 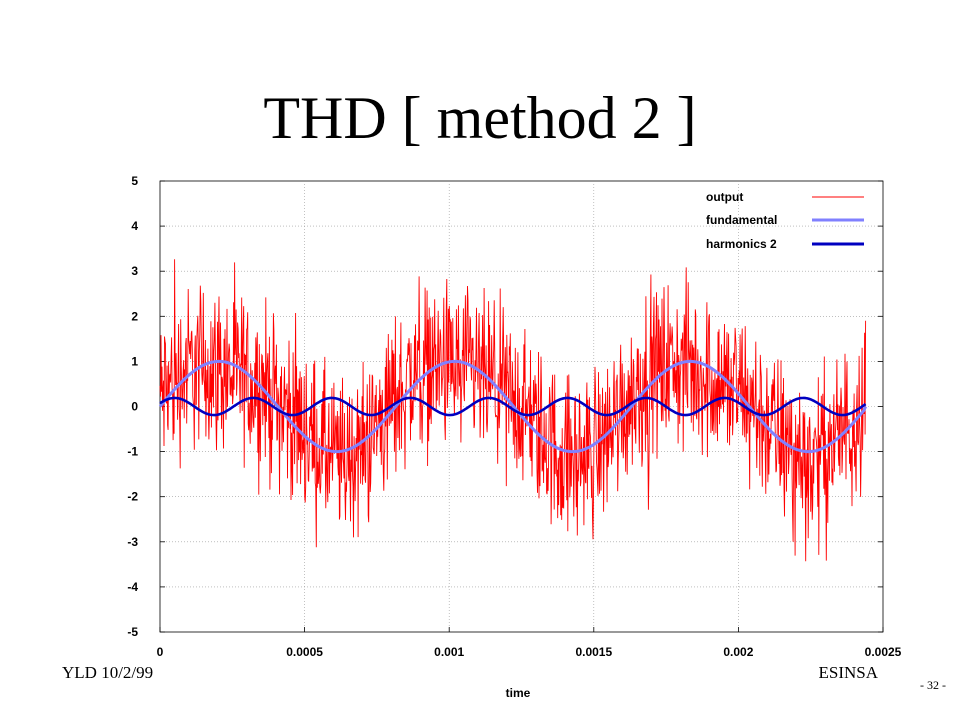 What do you see at coordinates (724, 197) in the screenshot?
I see `legend-label-output: output` at bounding box center [724, 197].